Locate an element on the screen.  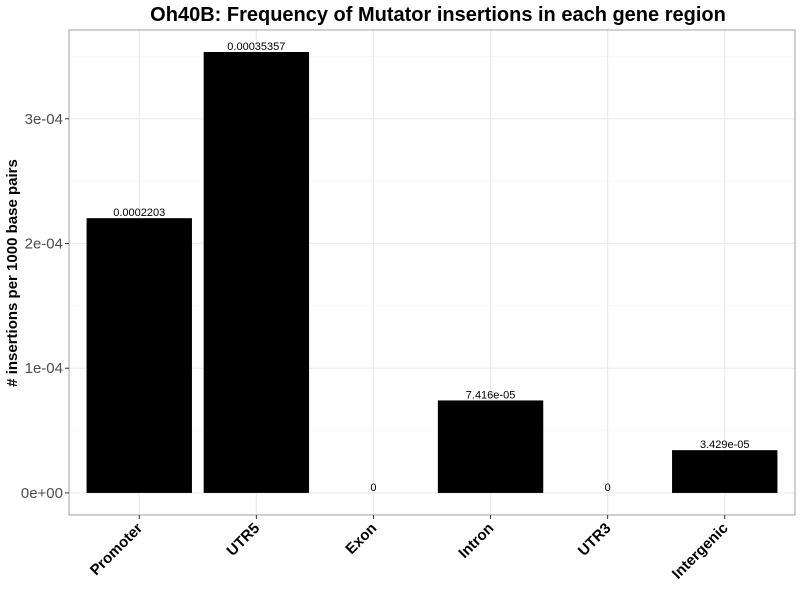
x-tick-label: Exon is located at coordinates (361, 539).